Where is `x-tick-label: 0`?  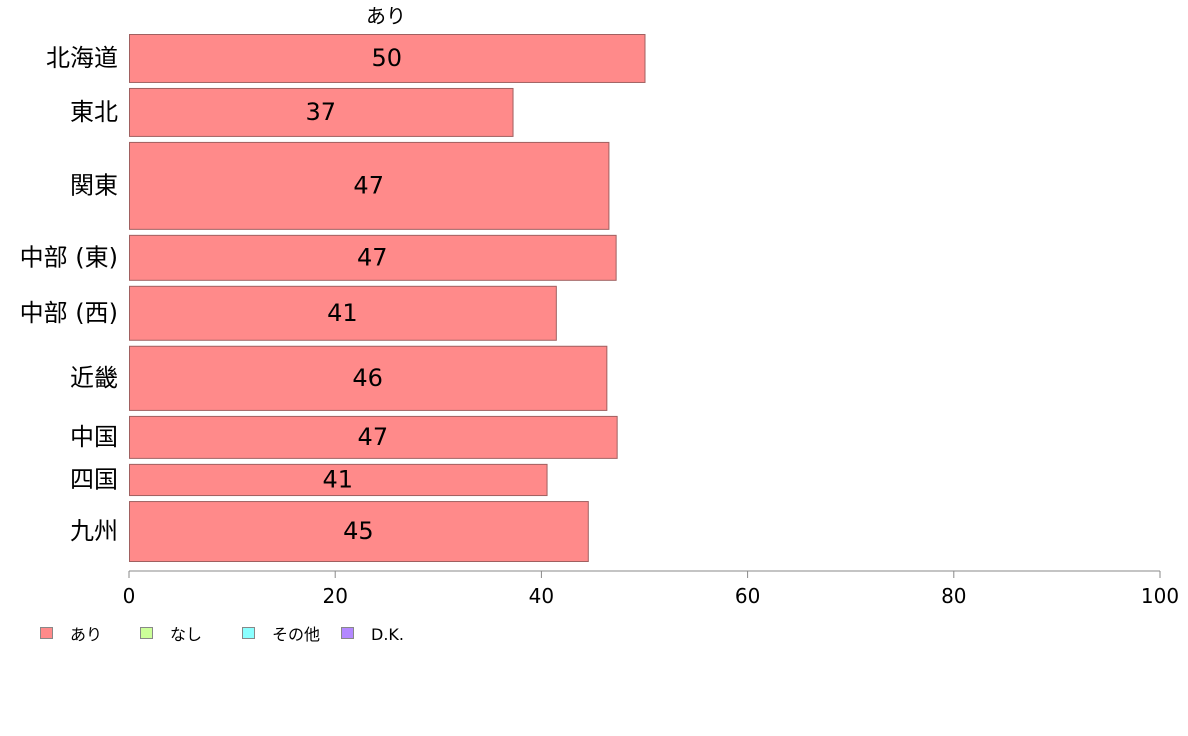 x-tick-label: 0 is located at coordinates (129, 596).